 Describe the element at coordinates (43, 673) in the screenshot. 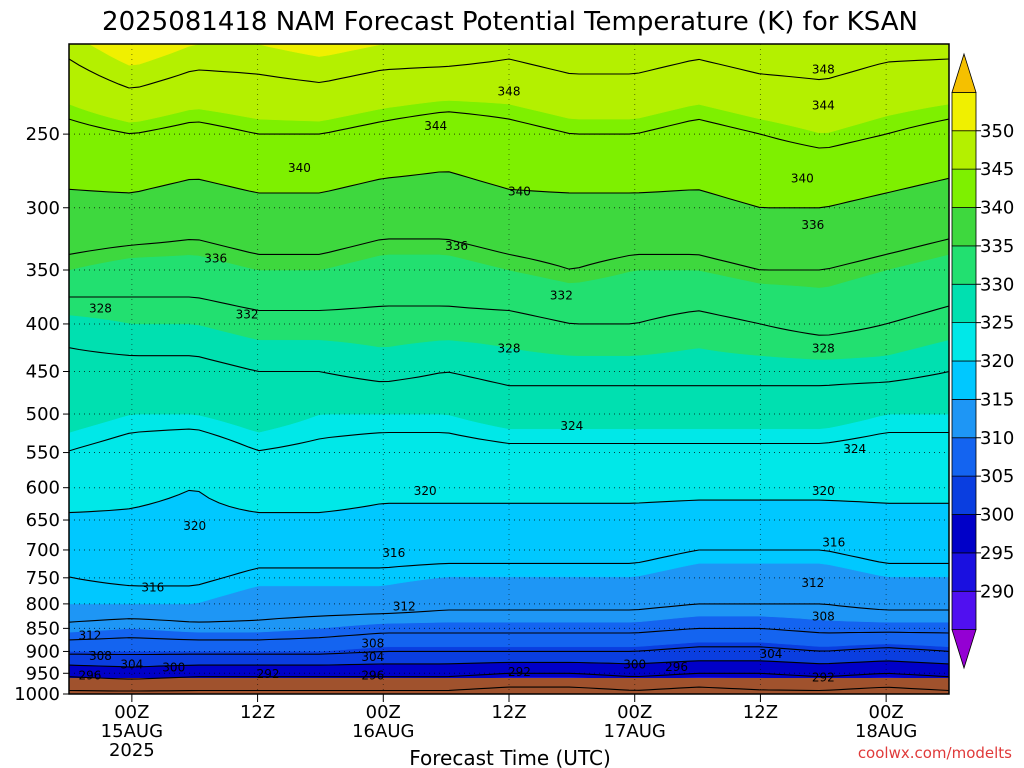

I see `y-tick-label-950: 950` at that location.